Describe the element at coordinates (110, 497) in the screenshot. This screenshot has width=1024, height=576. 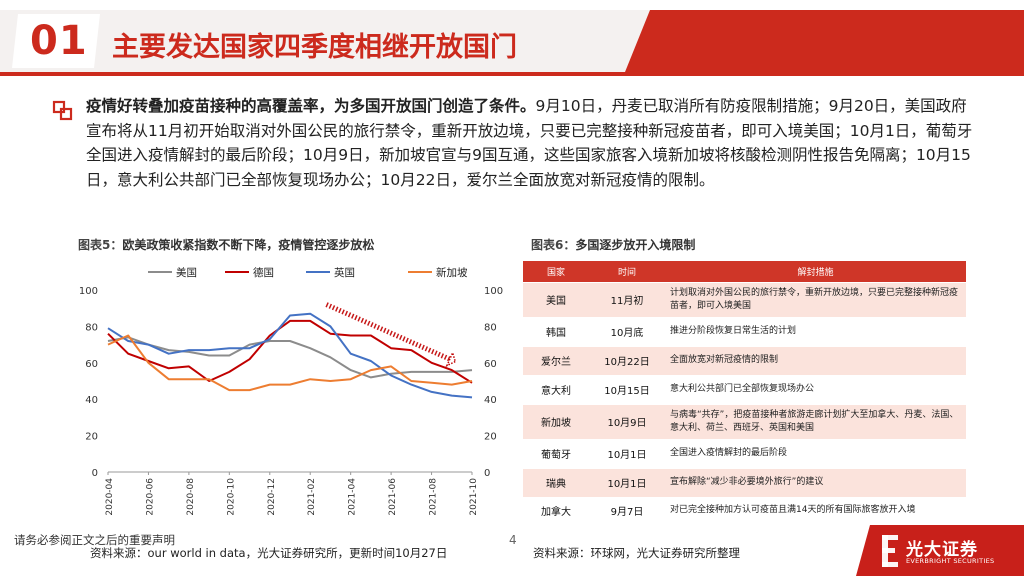
I see `x-tick-label: 2020-04` at that location.